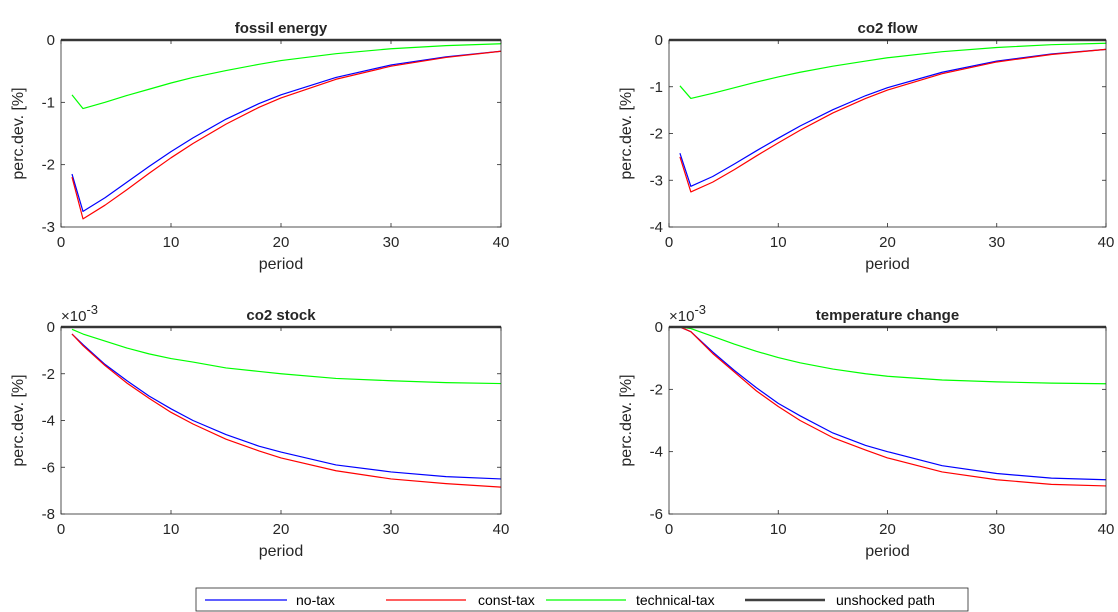 Image resolution: width=1118 pixels, height=612 pixels. Describe the element at coordinates (885, 600) in the screenshot. I see `legend-label-unshocked: unshocked path` at that location.